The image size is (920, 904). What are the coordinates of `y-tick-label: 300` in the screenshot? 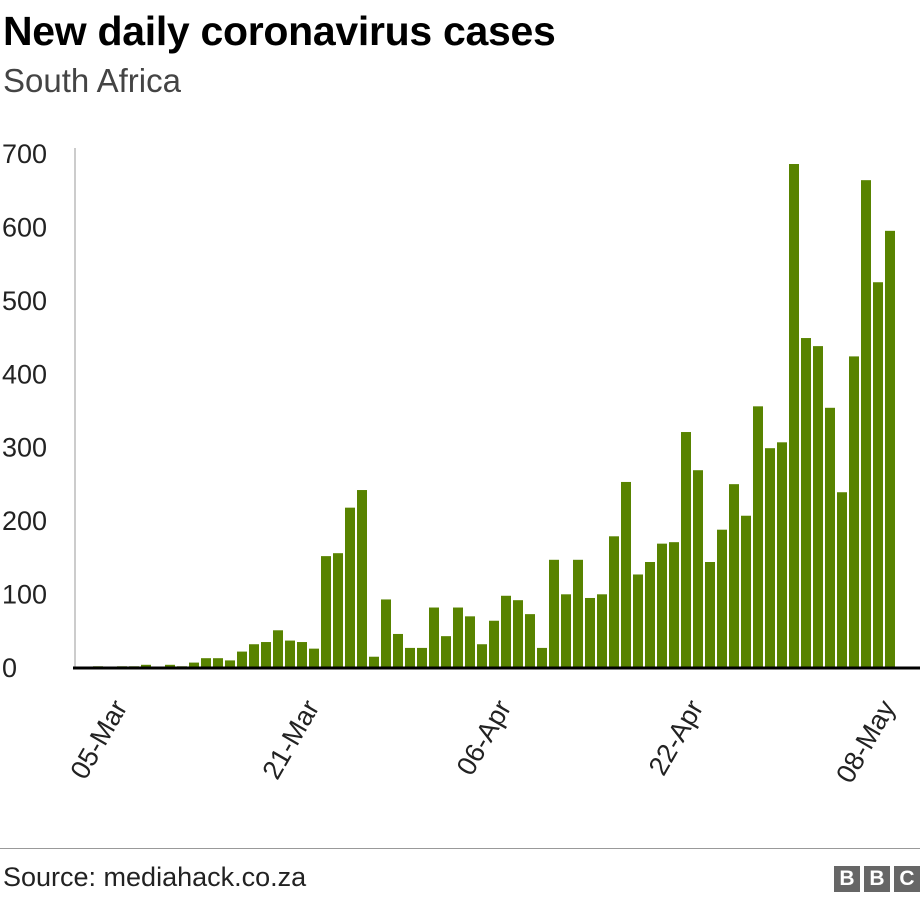 It's located at (24, 448).